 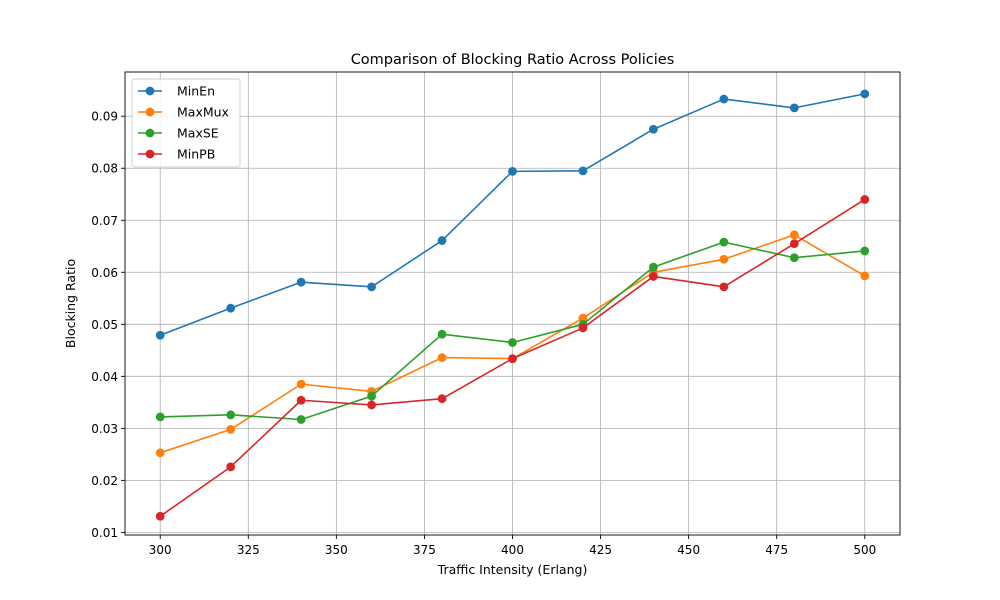 I want to click on x-tick-label: 500, so click(x=864, y=550).